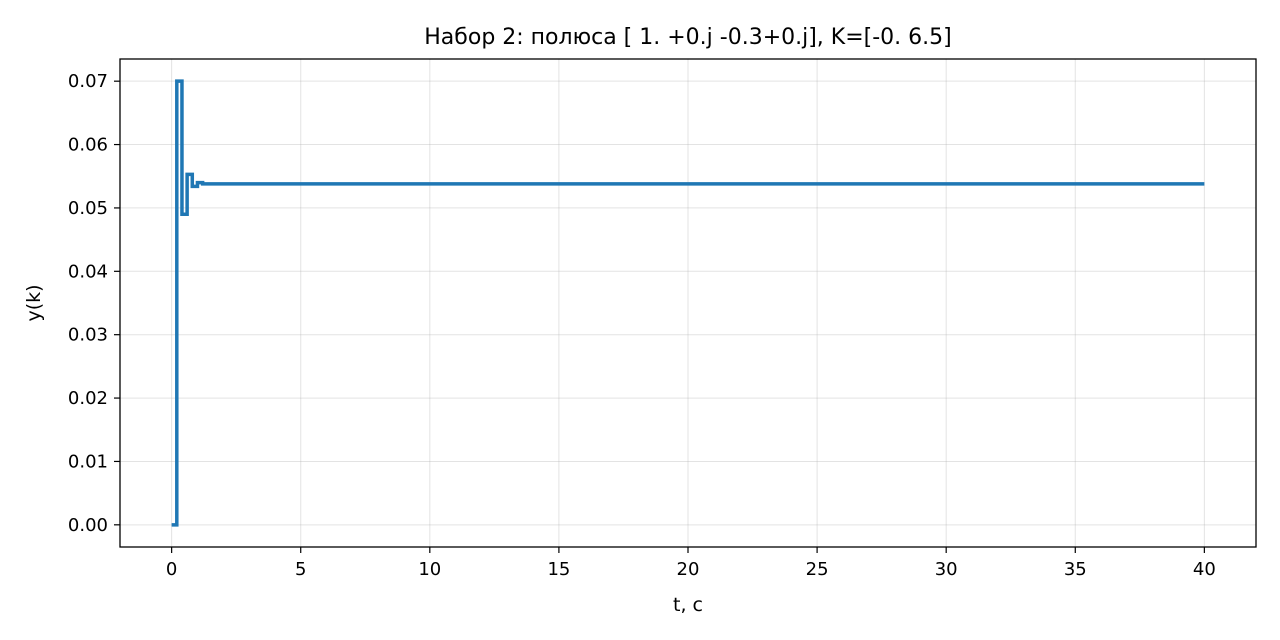 This screenshot has width=1280, height=640. I want to click on y-axis: 0.00 0.01 0.02 0.03 0.04 0.05 0.06 0.07, so click(94, 303).